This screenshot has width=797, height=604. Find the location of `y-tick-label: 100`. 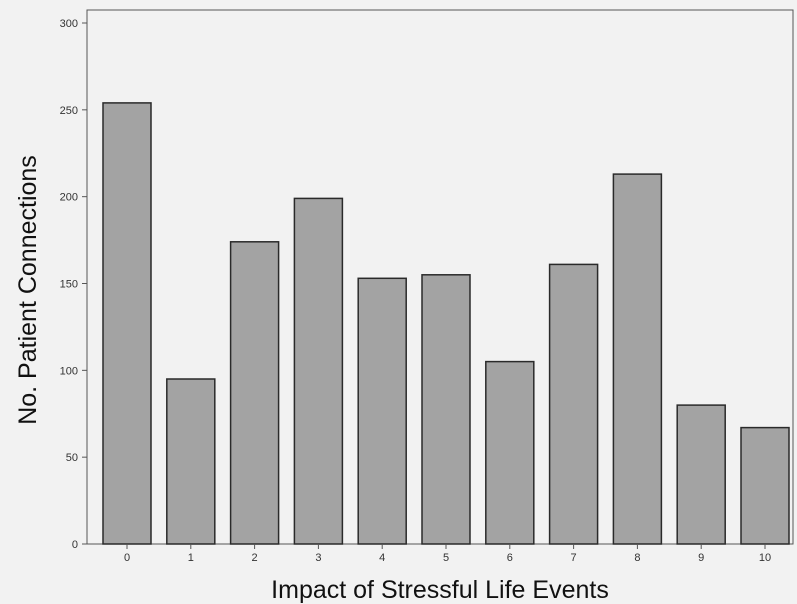

y-tick-label: 100 is located at coordinates (69, 371).